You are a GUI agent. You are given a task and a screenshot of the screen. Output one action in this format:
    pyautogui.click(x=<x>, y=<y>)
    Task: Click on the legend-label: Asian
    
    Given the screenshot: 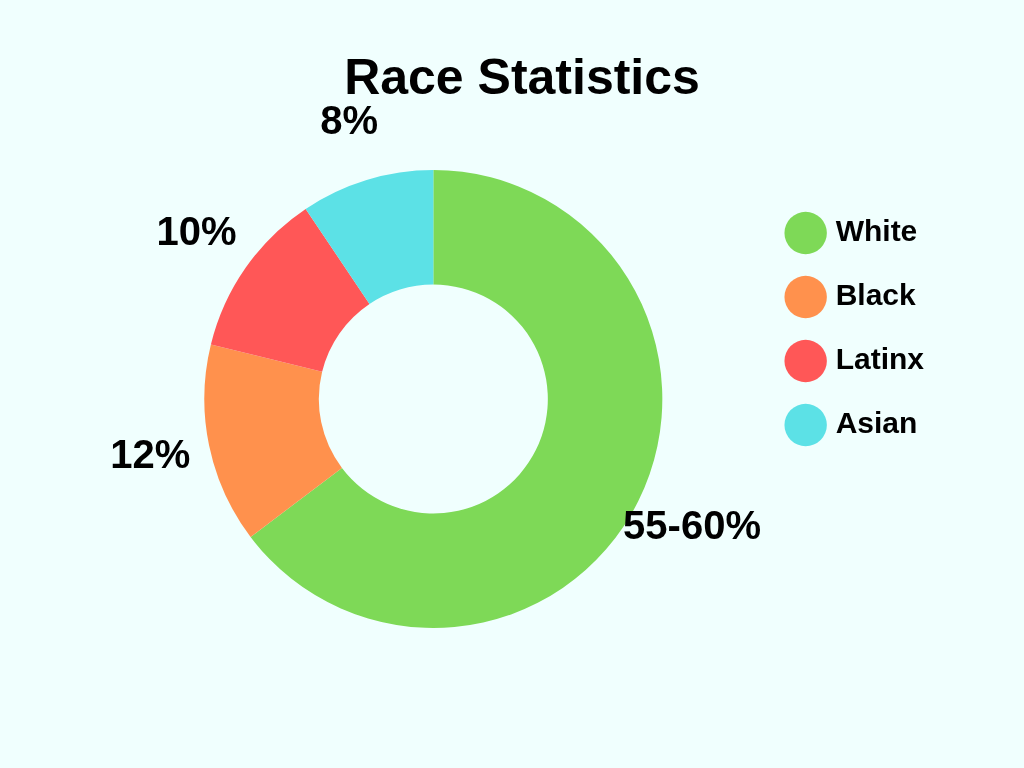 What is the action you would take?
    pyautogui.click(x=876, y=423)
    